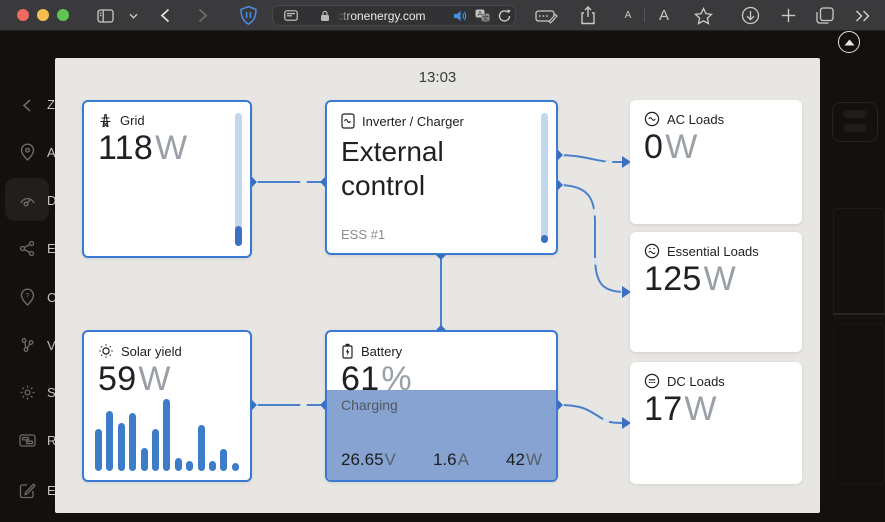  I want to click on overview-time: 13:03, so click(437, 77).